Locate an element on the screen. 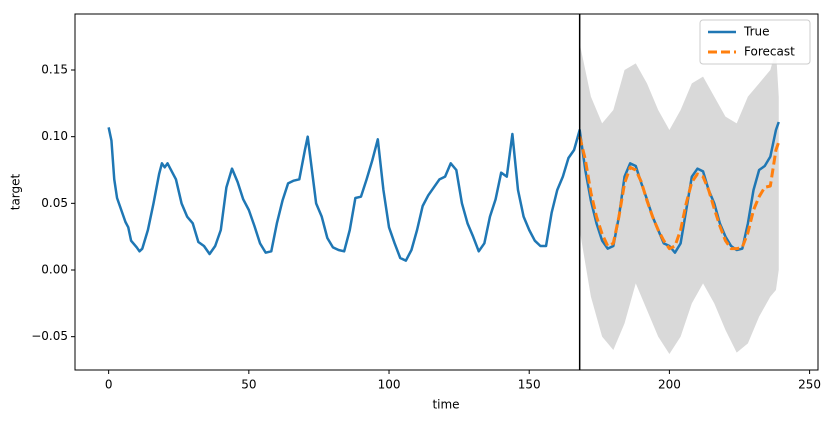  x-tick-label: 150 is located at coordinates (529, 385).